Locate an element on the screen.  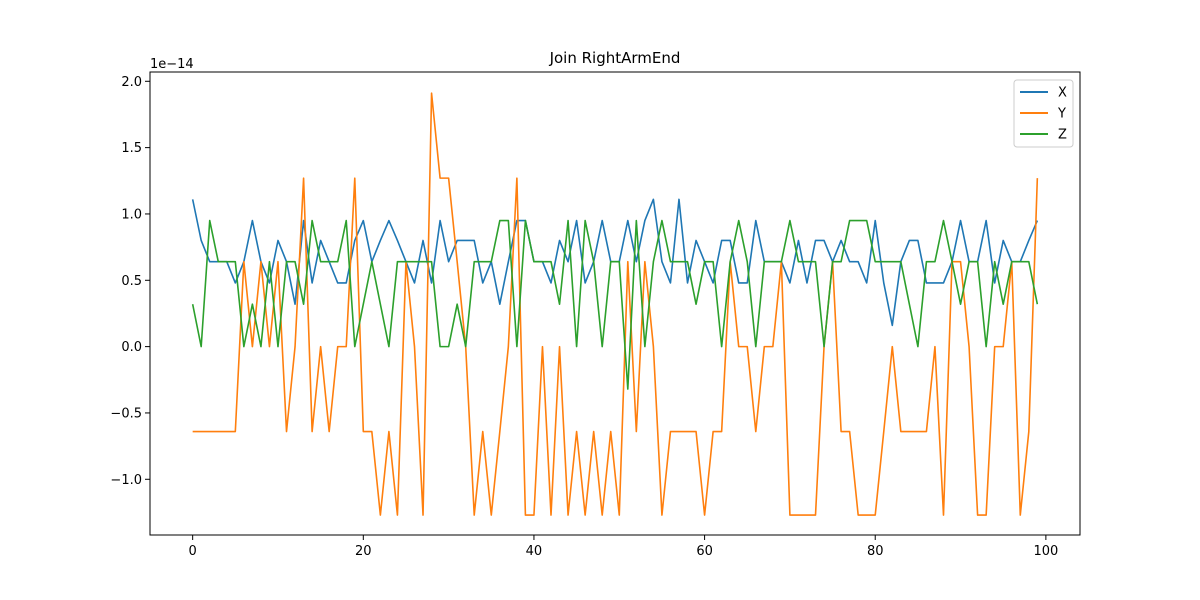
y-tick-label: 0.0 is located at coordinates (131, 347).